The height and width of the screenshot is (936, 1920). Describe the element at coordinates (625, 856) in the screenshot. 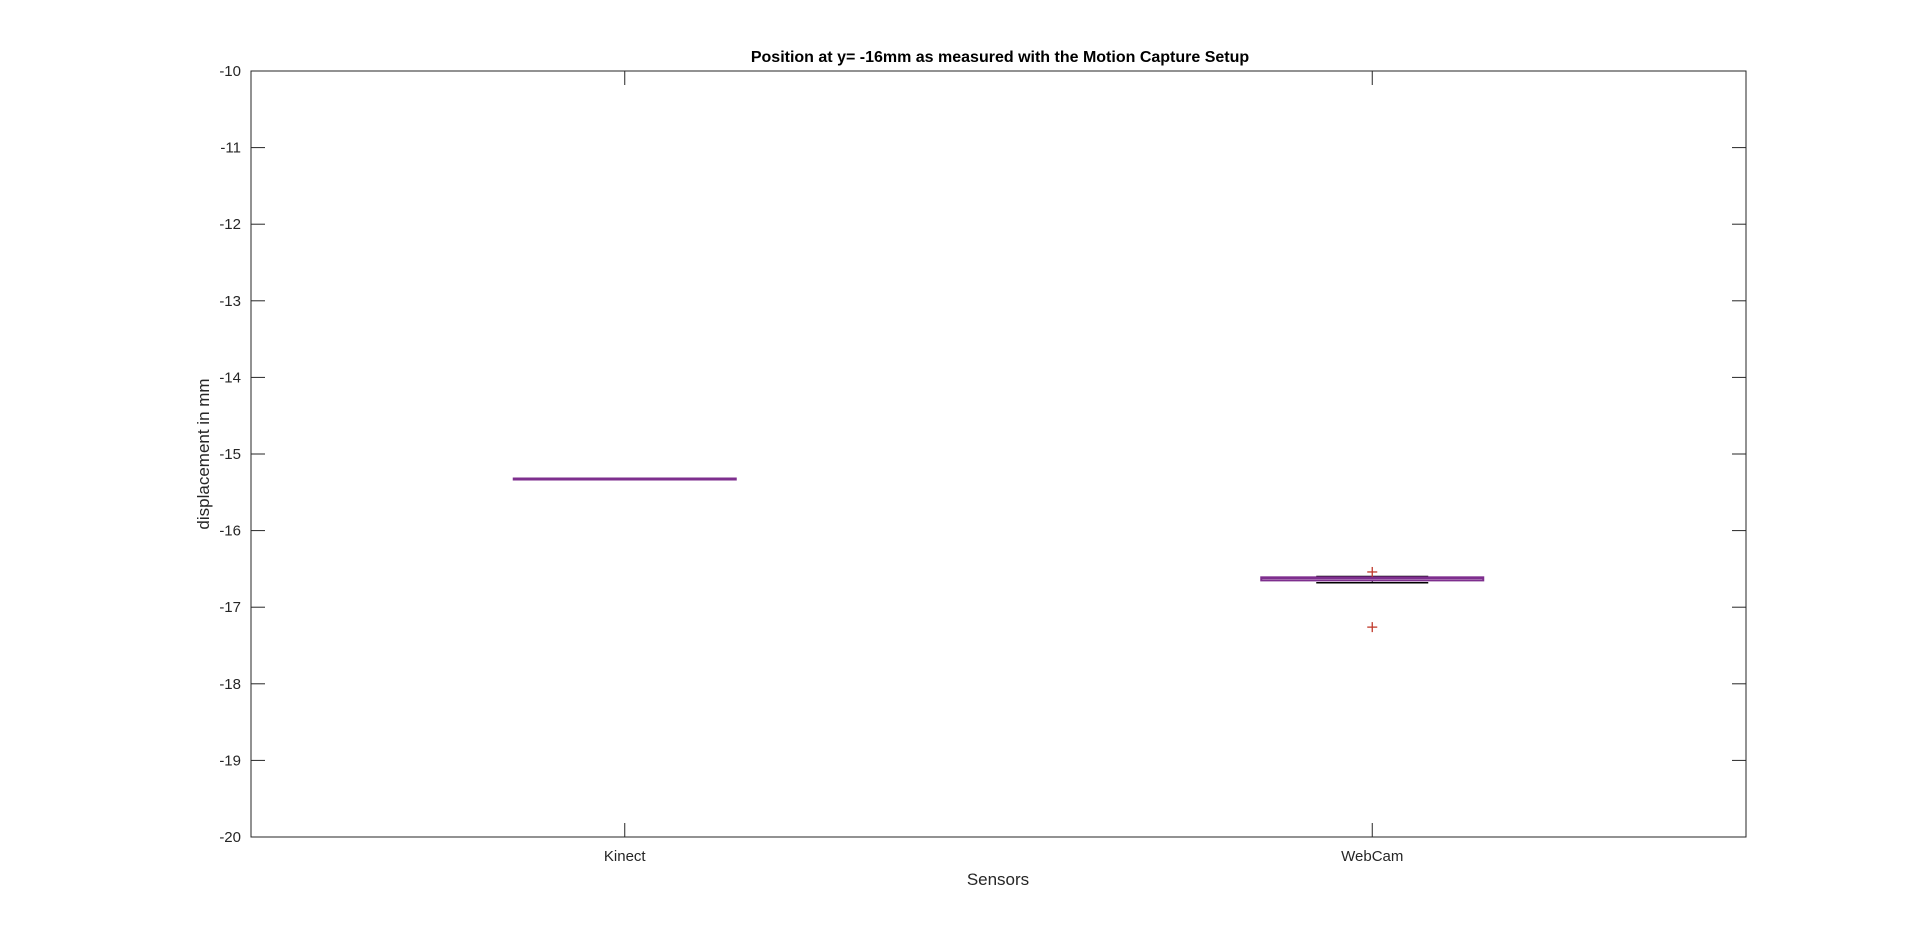

I see `x-tick-label: Kinect` at that location.